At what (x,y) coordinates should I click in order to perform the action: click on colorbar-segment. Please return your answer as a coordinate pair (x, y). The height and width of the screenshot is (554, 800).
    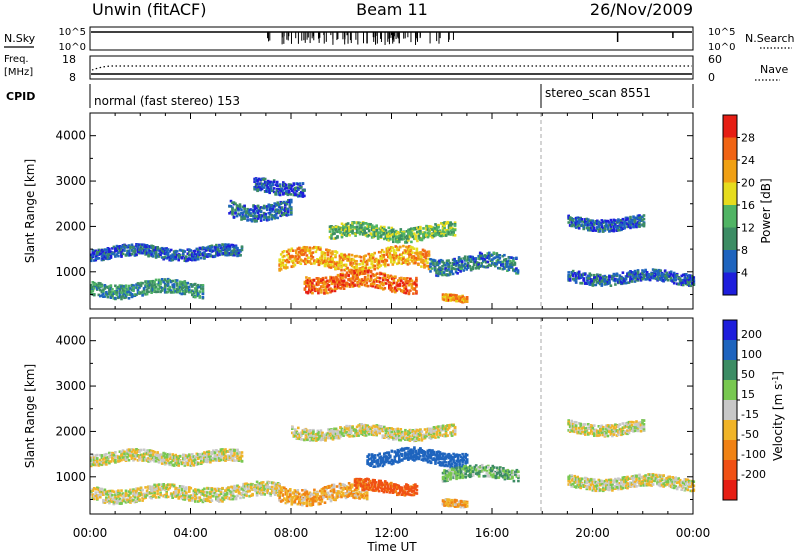
    Looking at the image, I should click on (730, 284).